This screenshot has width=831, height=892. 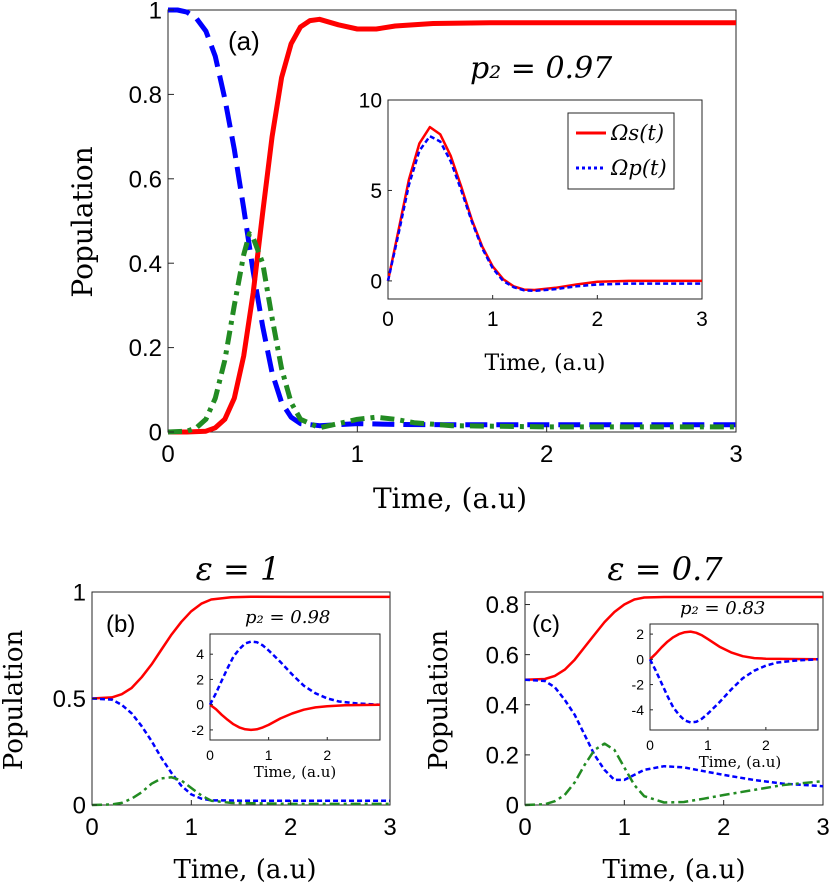 What do you see at coordinates (624, 827) in the screenshot?
I see `panel-c-xtick-label: 1` at bounding box center [624, 827].